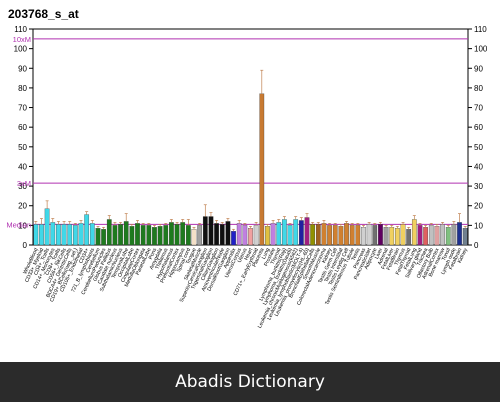 This screenshot has height=402, width=500. I want to click on footer-banner: Abadis Dictionary, so click(250, 382).